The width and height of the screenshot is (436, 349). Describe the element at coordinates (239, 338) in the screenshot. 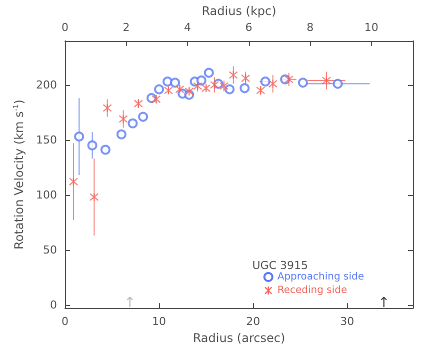

I see `x-axis-title: Radius (arcsec)` at that location.